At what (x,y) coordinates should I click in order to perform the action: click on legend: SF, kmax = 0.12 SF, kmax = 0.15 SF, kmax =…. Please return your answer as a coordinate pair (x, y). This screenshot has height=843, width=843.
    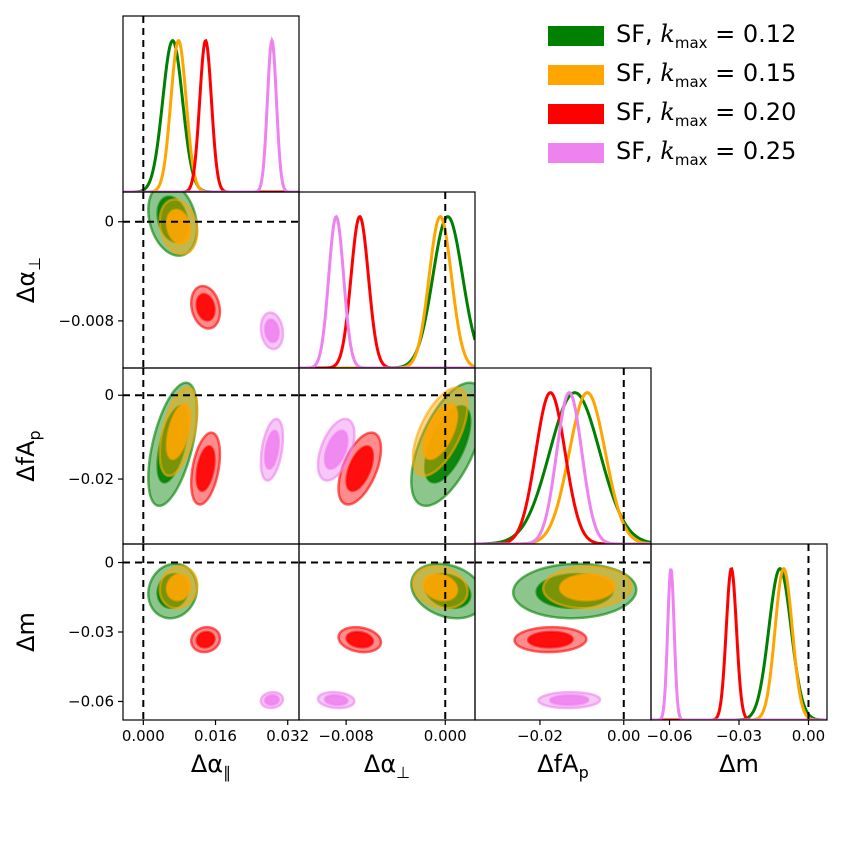
    Looking at the image, I should click on (672, 94).